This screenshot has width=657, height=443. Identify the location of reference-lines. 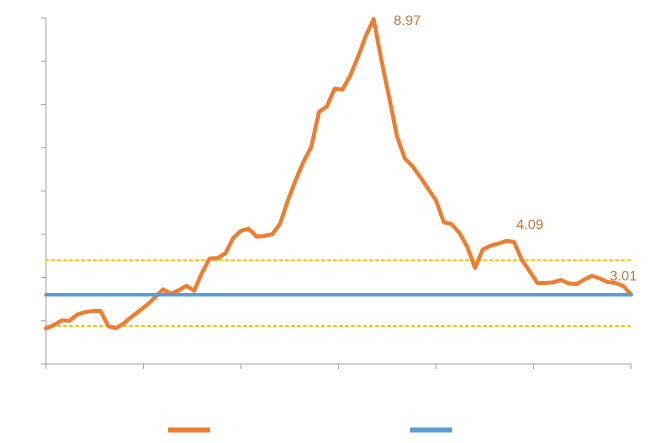
(338, 293).